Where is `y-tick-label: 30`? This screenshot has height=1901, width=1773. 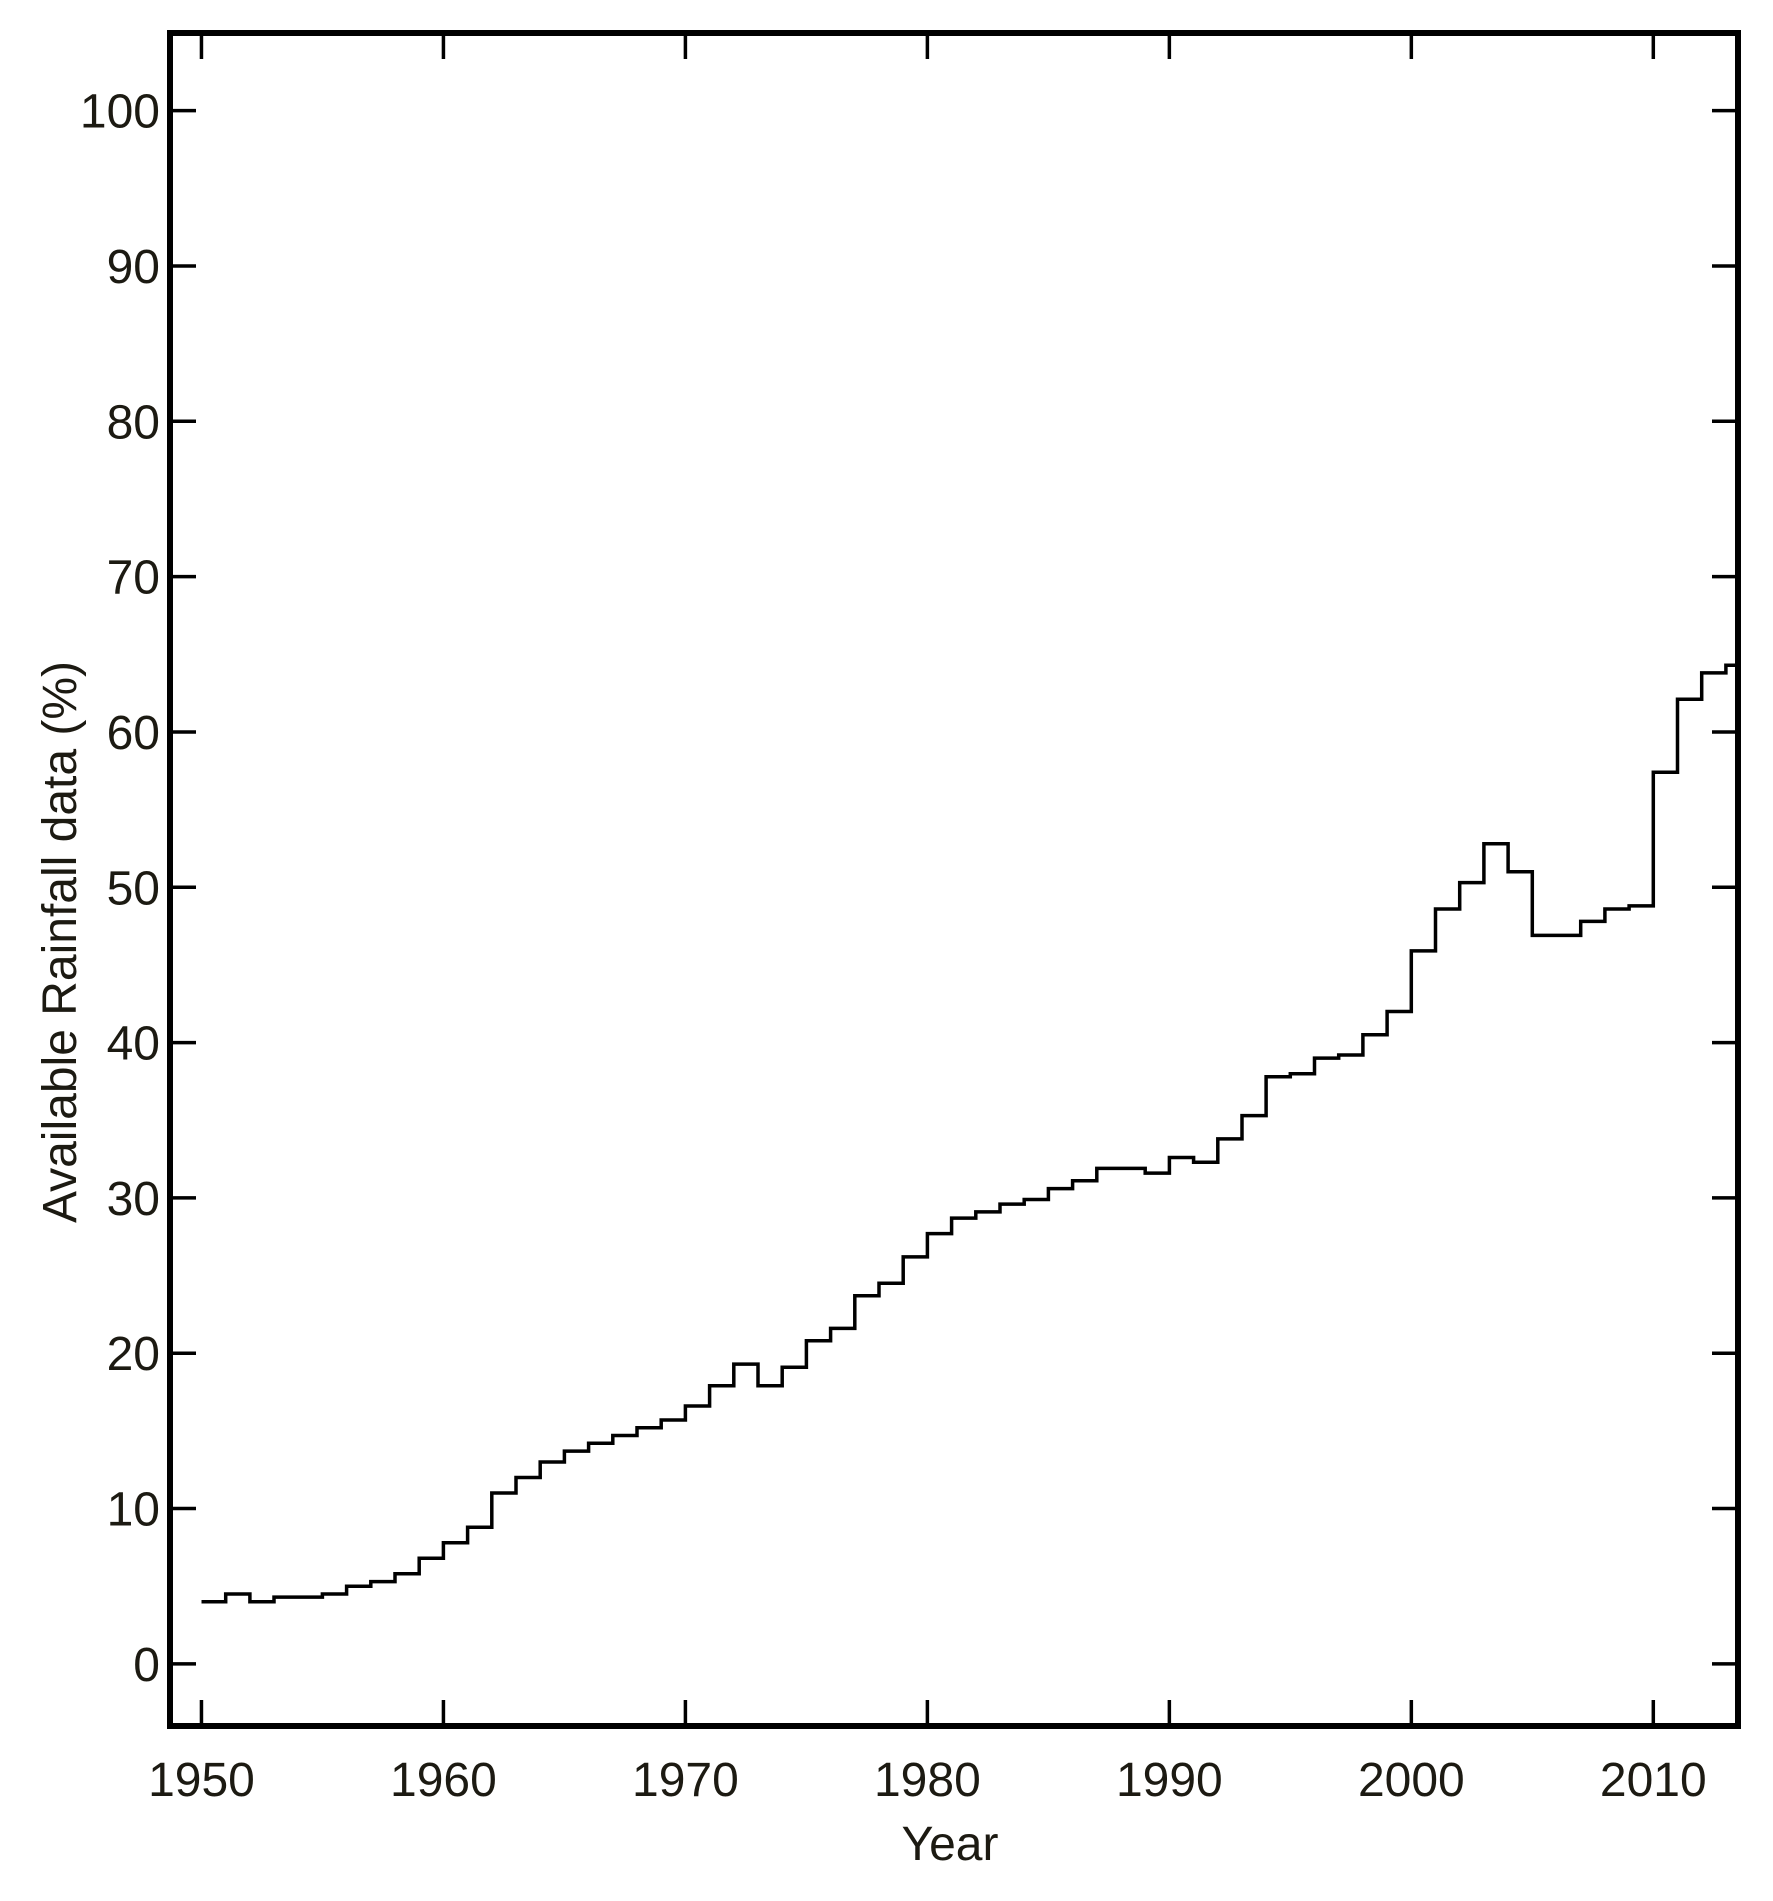 y-tick-label: 30 is located at coordinates (133, 1199).